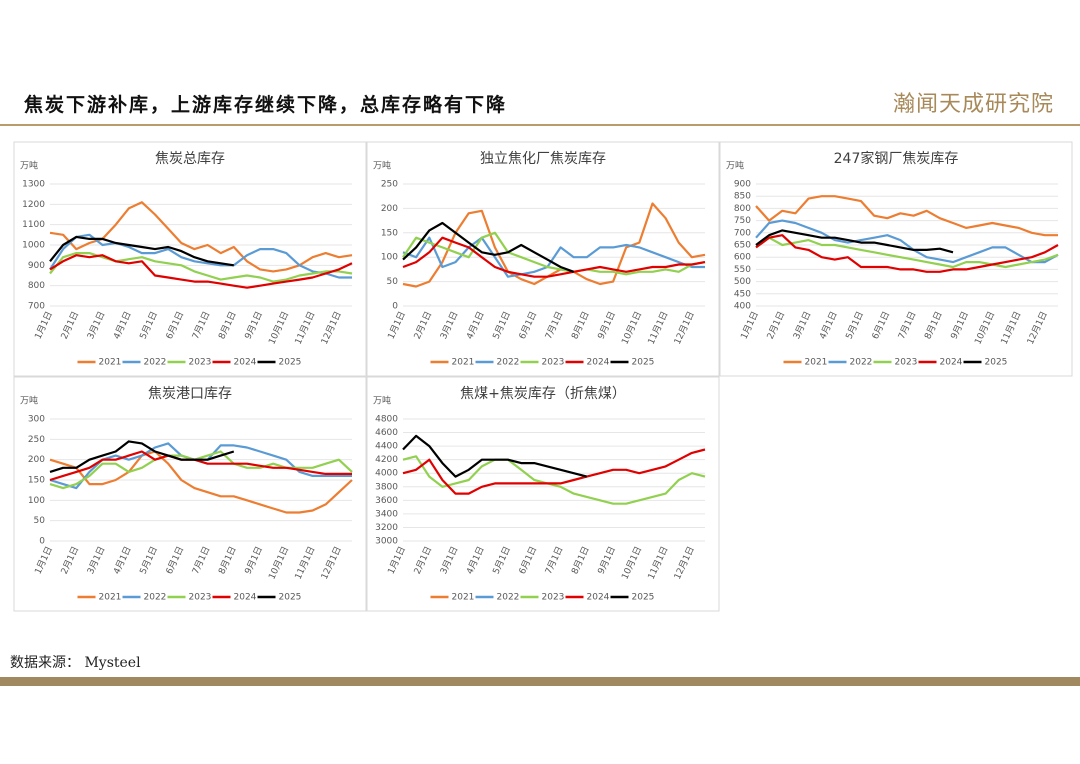 The image size is (1080, 764). I want to click on divider, so click(540, 125).